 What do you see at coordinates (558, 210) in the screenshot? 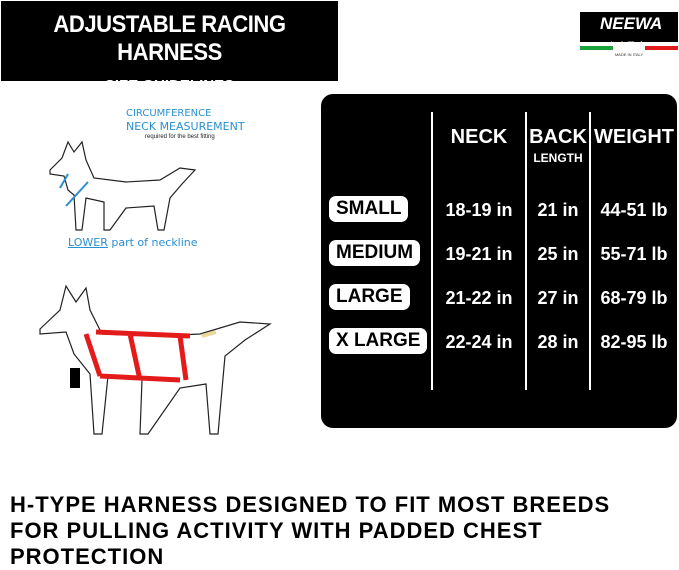
I see `back-value: 21 in` at bounding box center [558, 210].